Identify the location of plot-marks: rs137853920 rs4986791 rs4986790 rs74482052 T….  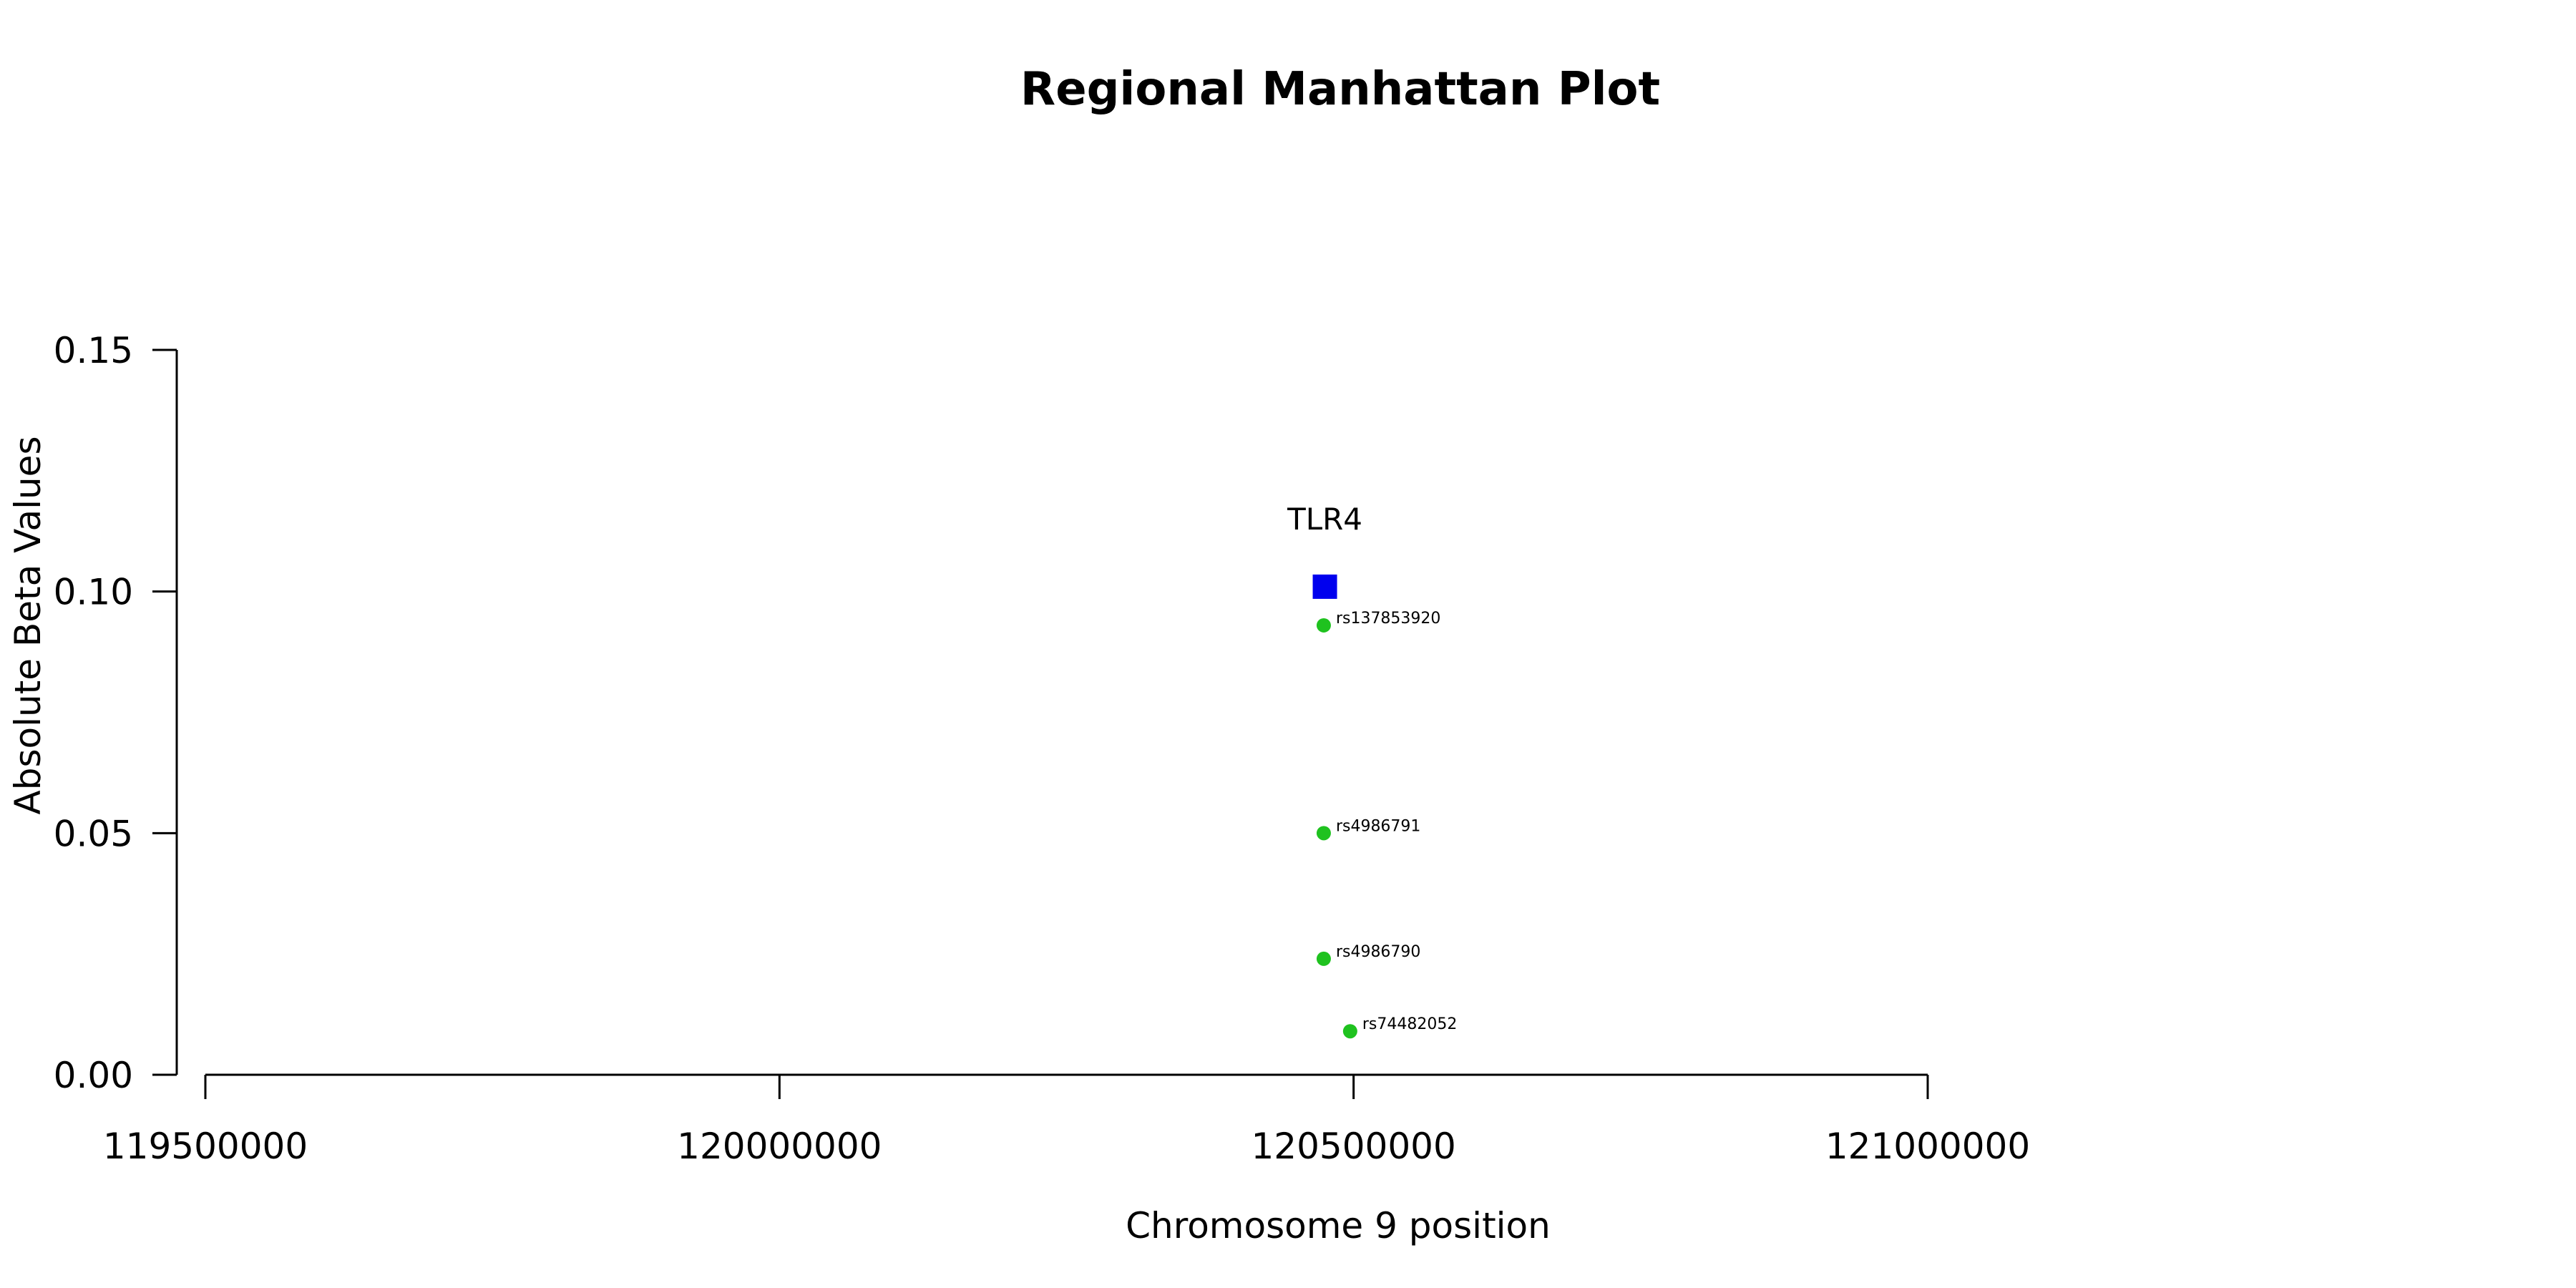
(1372, 770).